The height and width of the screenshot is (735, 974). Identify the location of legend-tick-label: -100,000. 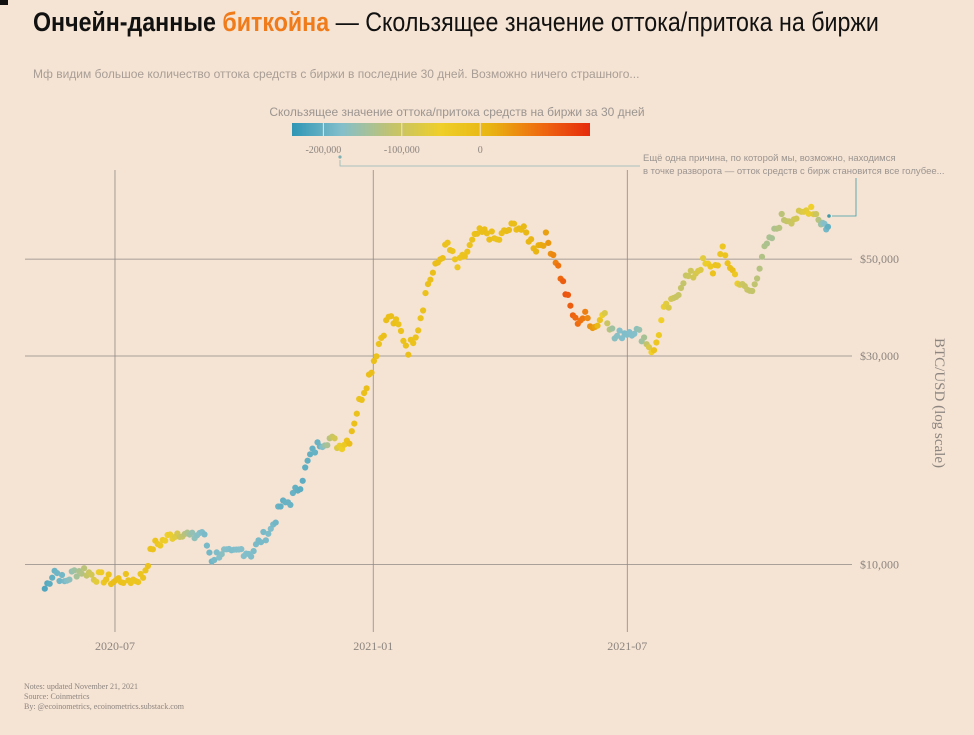
(402, 150).